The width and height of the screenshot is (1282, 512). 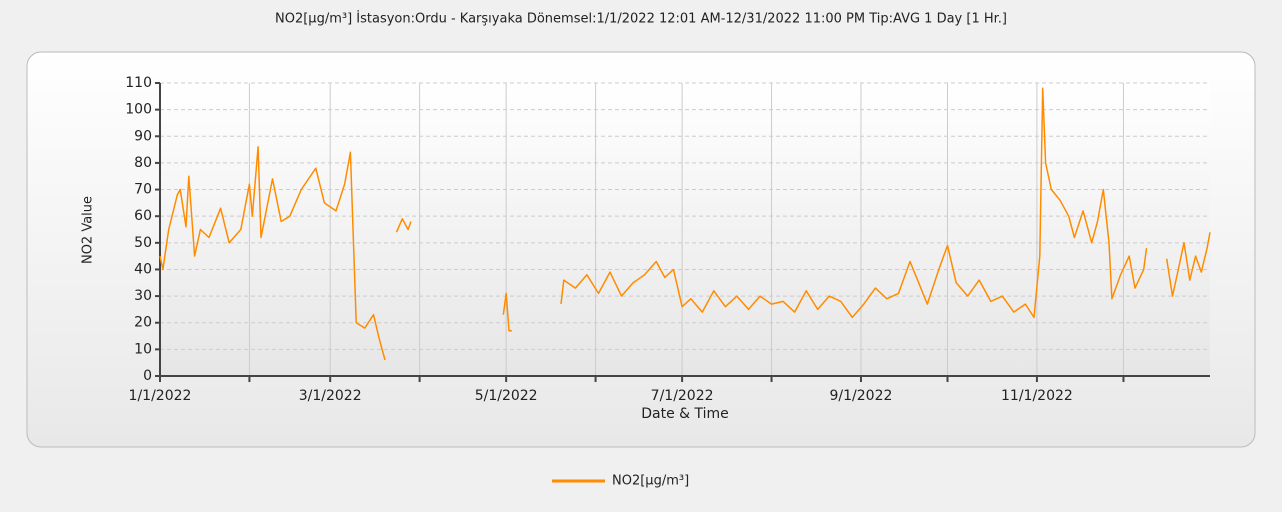 I want to click on y-axis-label: NO2 Value, so click(x=88, y=230).